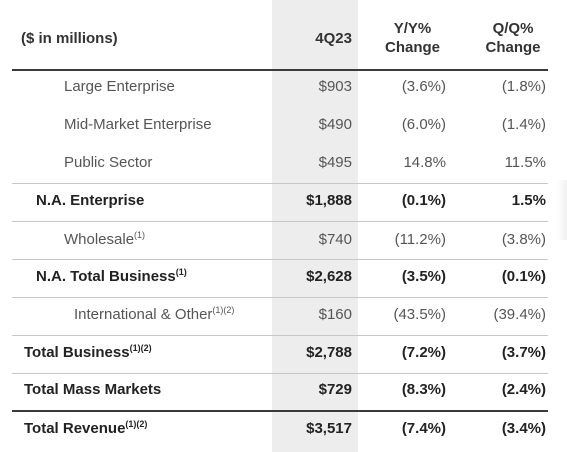 The image size is (567, 452). Describe the element at coordinates (119, 86) in the screenshot. I see `row-label-large-enterprise: Large Enterprise` at that location.